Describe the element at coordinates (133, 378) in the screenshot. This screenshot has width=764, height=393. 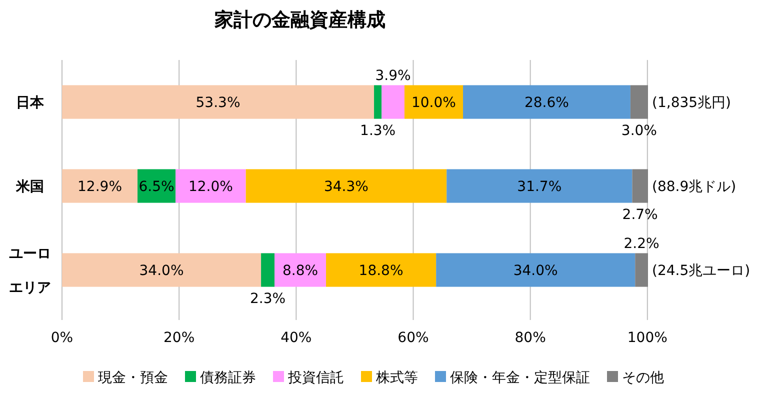
I see `legend-label: 現金・預金` at that location.